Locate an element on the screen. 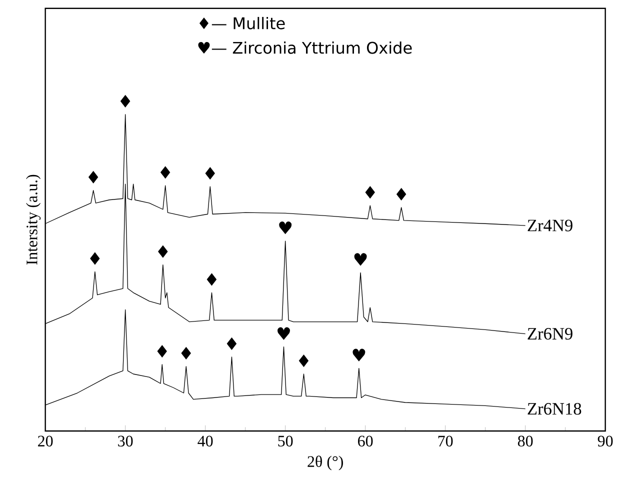 The height and width of the screenshot is (487, 624). text: ♦— Mullite is located at coordinates (242, 23).